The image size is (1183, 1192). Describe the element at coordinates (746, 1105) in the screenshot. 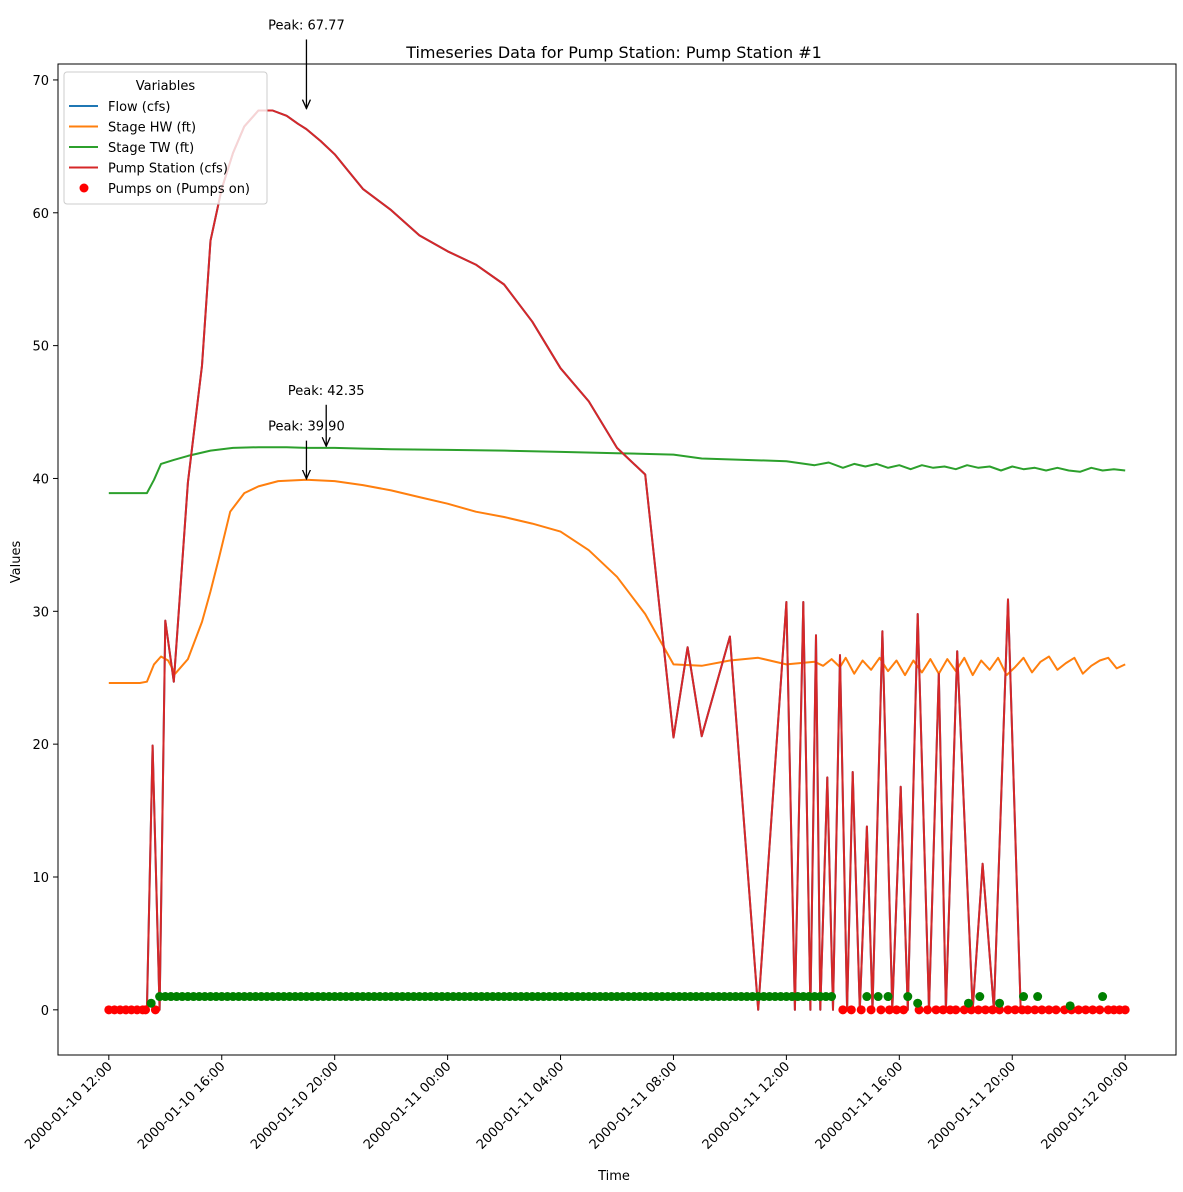

I see `x-tick-label-6: 2000-01-11 12:00` at that location.